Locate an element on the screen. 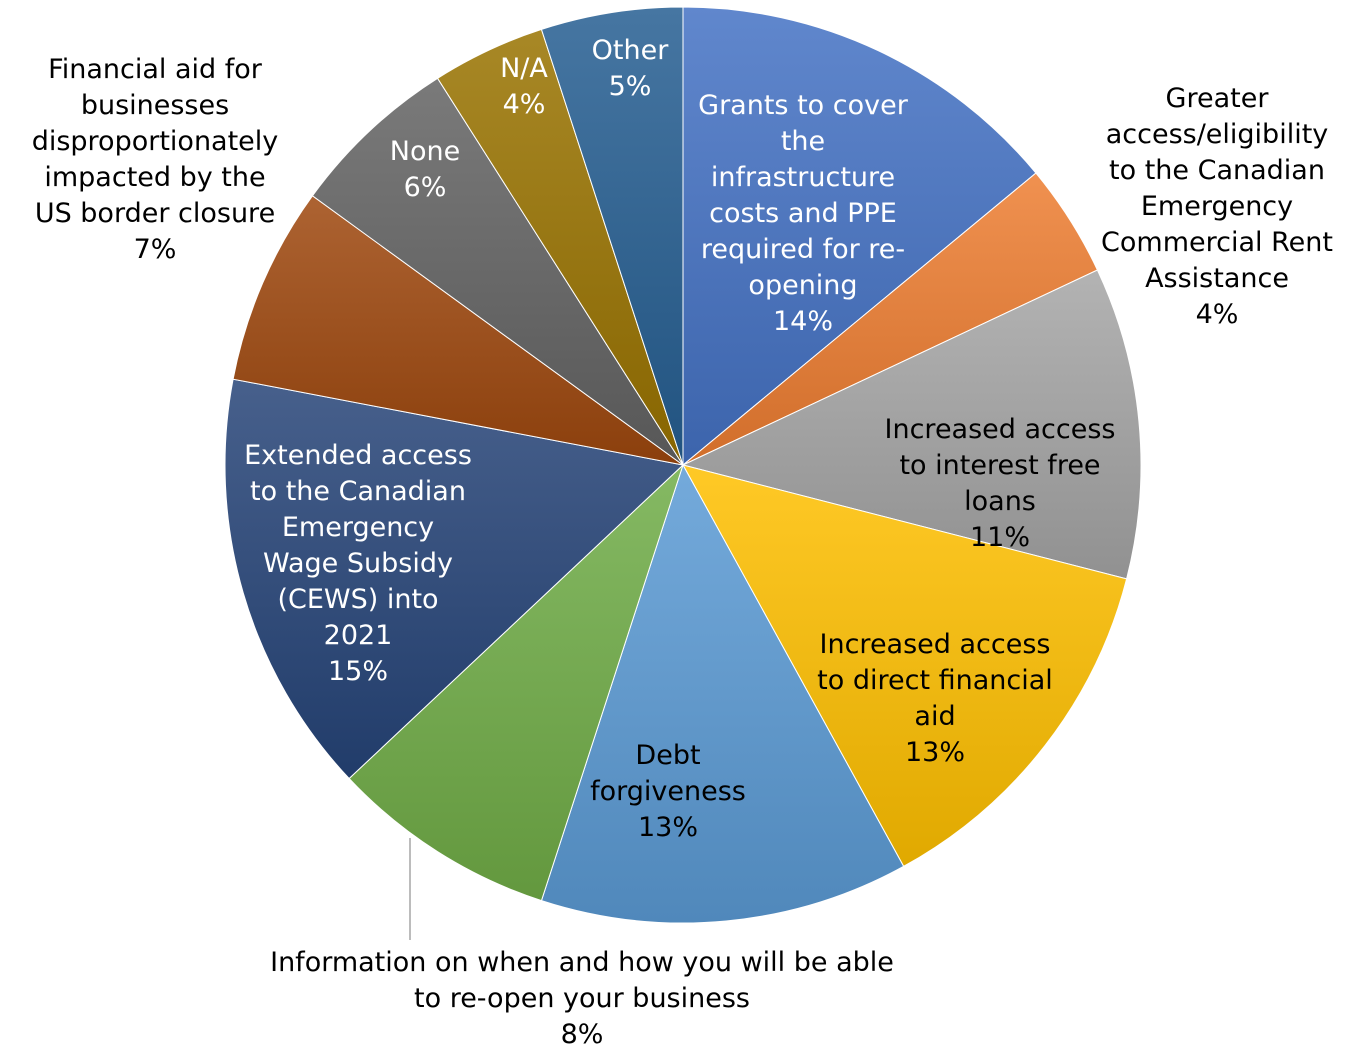 The height and width of the screenshot is (1044, 1348). slice-label-line: the is located at coordinates (803, 141).